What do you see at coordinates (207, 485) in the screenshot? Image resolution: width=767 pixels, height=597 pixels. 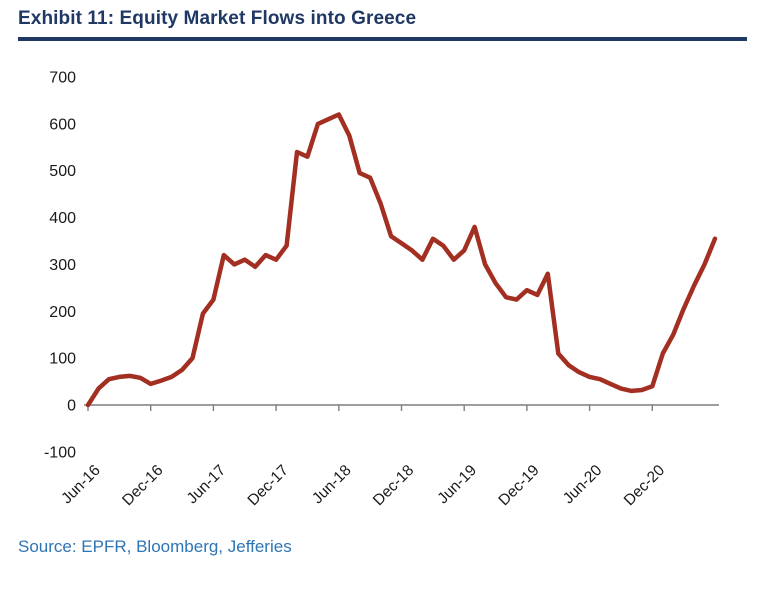 I see `x-tick-label: Jun-17` at bounding box center [207, 485].